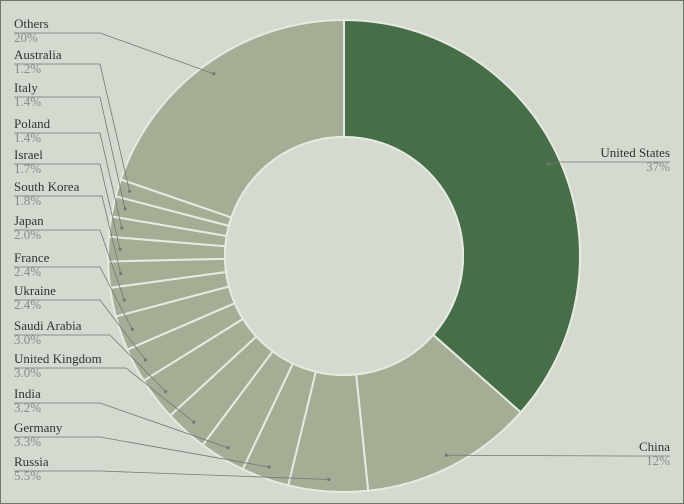 The width and height of the screenshot is (684, 504). I want to click on label-saudi-arabia: Saudi Arabia, so click(48, 325).